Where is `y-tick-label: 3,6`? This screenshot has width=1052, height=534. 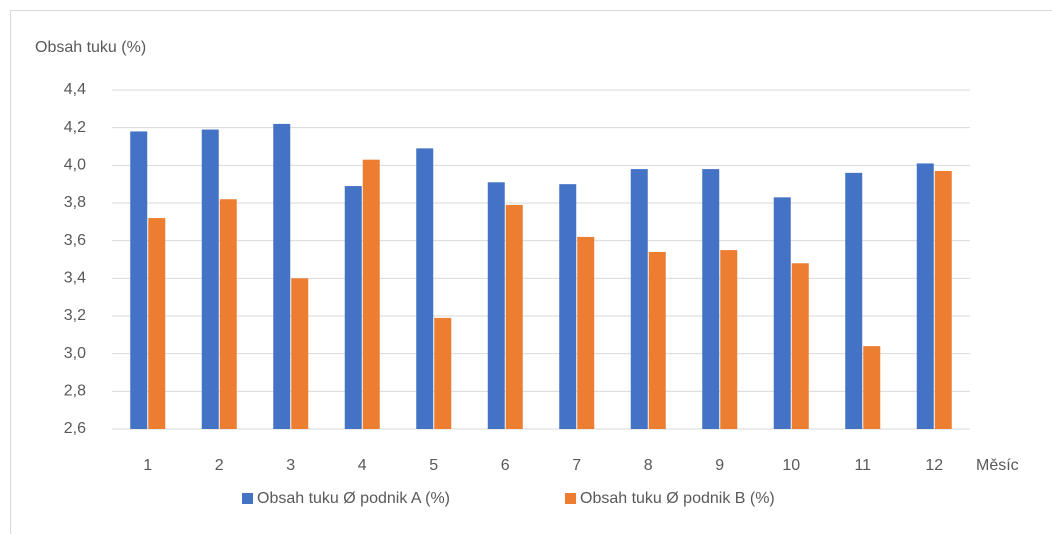 y-tick-label: 3,6 is located at coordinates (75, 240).